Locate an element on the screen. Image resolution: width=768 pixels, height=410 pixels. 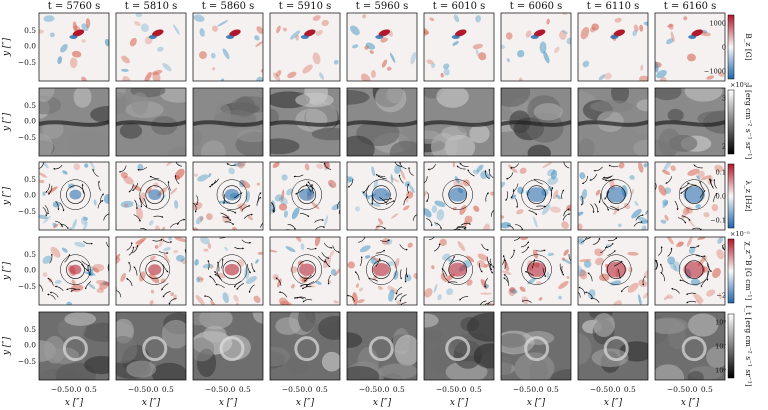
time-label: t = 5910 s is located at coordinates (305, 6).